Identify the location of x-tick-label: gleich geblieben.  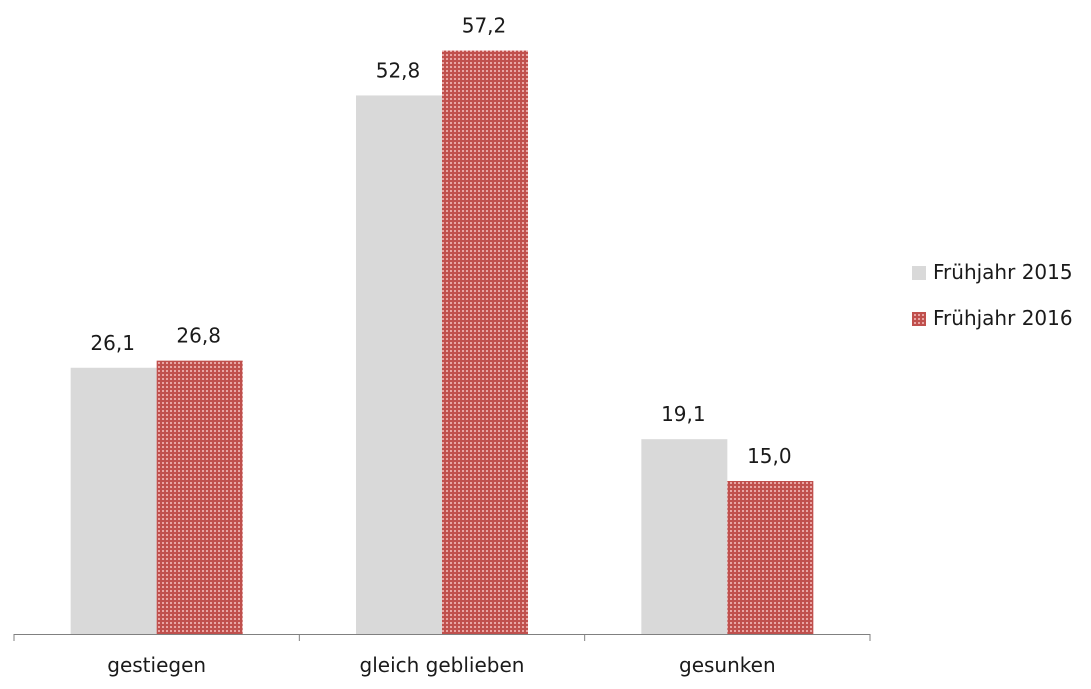
(442, 665).